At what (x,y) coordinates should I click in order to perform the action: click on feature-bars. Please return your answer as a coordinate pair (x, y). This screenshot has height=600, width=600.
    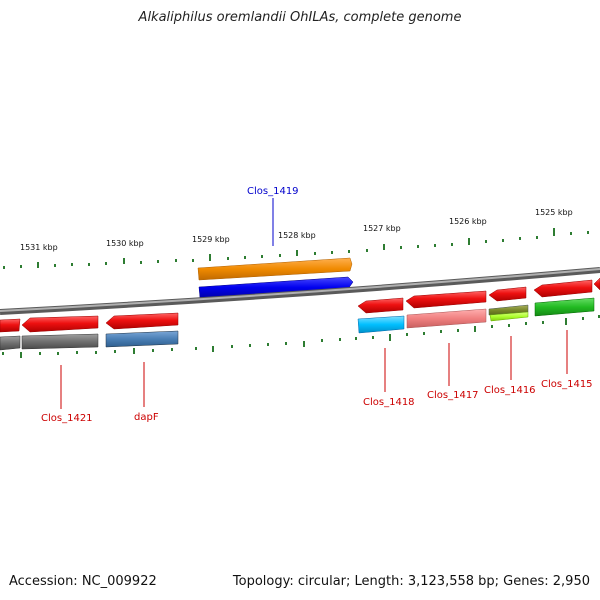
    Looking at the image, I should click on (297, 324).